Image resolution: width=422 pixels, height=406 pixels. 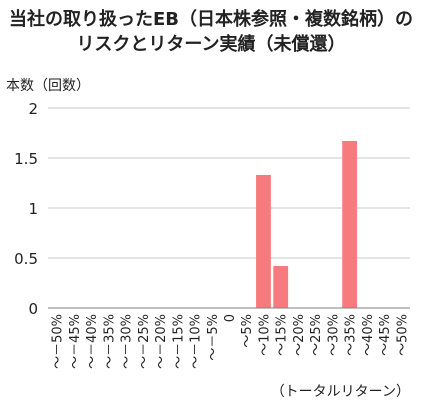 I want to click on x-tick-label: ～10%, so click(x=264, y=335).